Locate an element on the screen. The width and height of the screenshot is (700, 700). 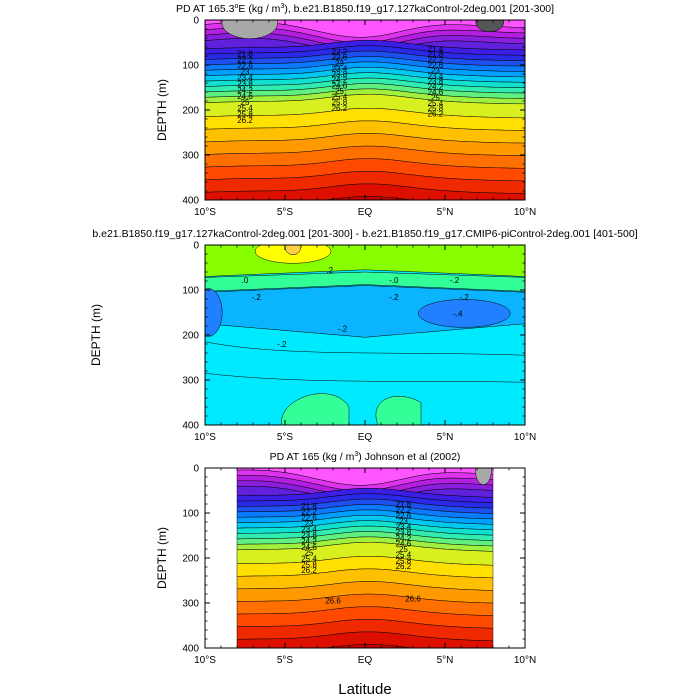
title-segment: PD AT 165 (kg / m is located at coordinates (312, 457).